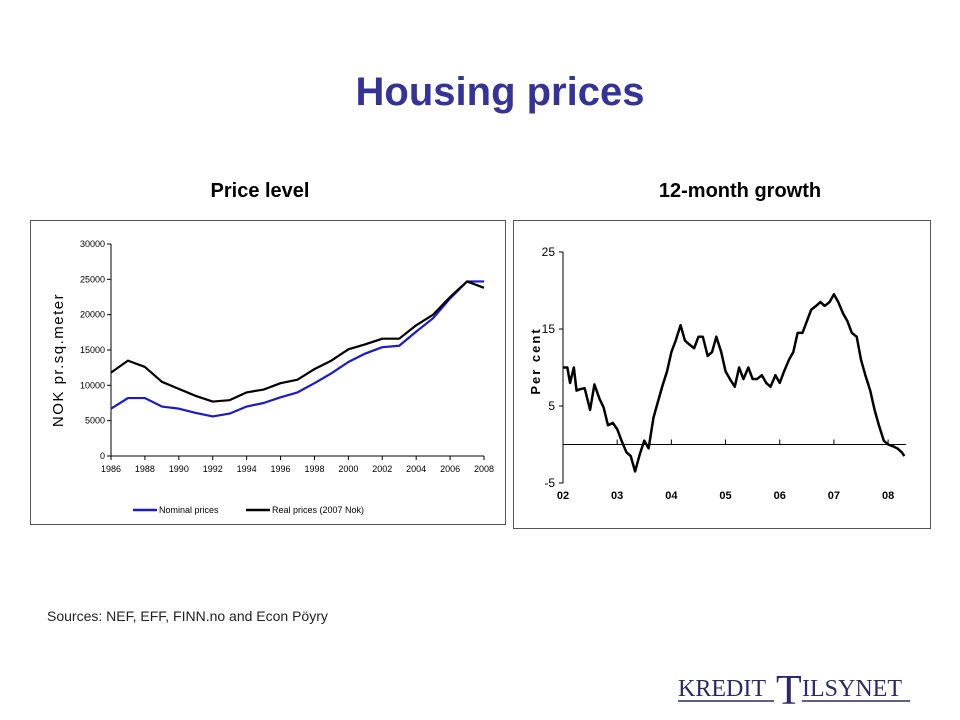  I want to click on kredittilsynet-logo: KREDIT T ILSYNET, so click(794, 689).